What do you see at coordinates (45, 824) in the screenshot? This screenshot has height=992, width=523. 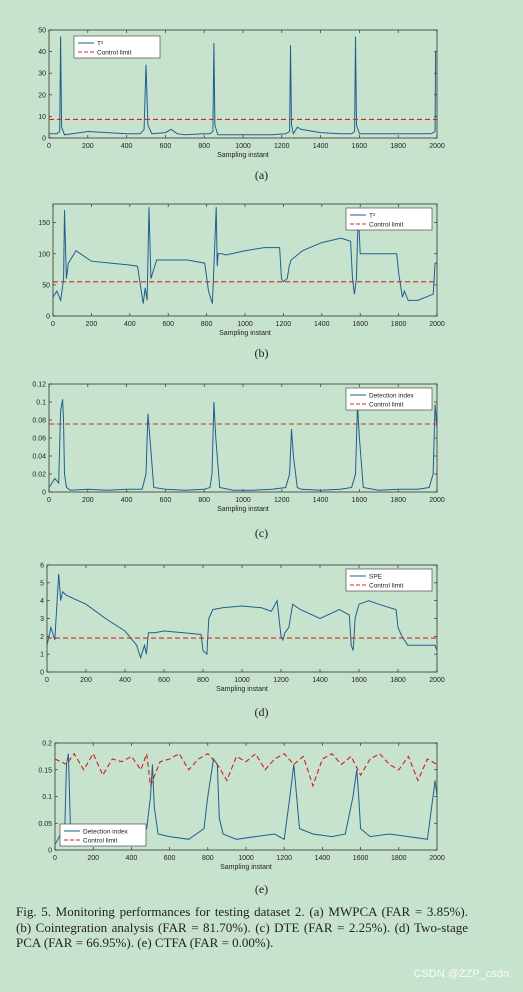 I see `y-tick-label: 0.05` at bounding box center [45, 824].